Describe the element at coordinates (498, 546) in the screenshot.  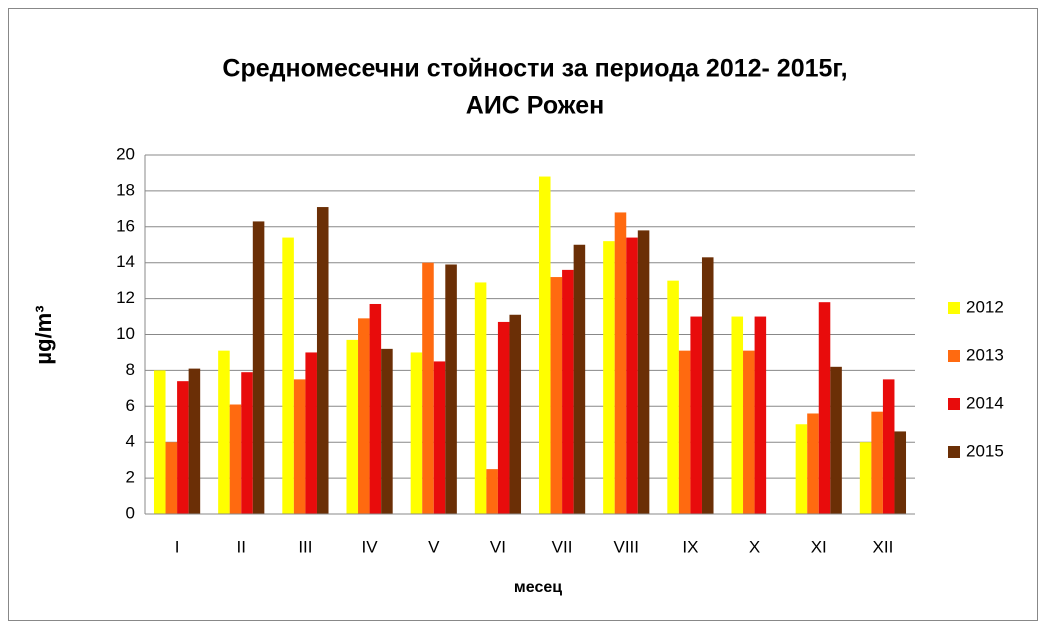
I see `x-tick-label: VI` at that location.